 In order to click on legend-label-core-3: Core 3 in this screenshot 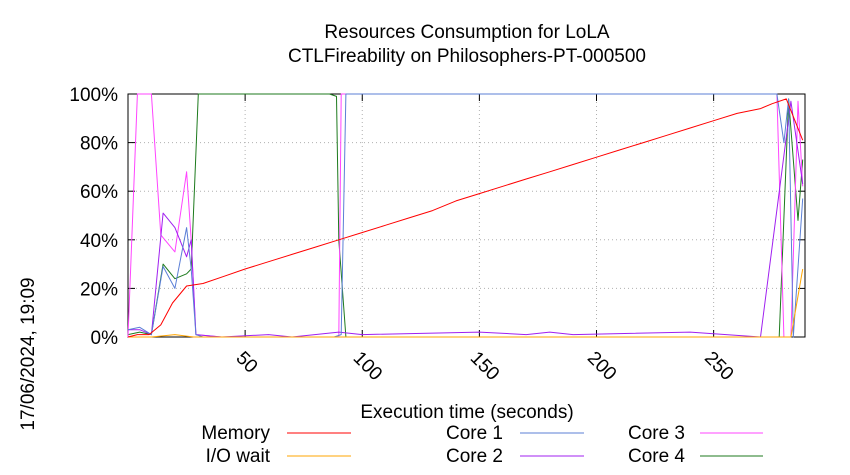, I will do `click(656, 433)`.